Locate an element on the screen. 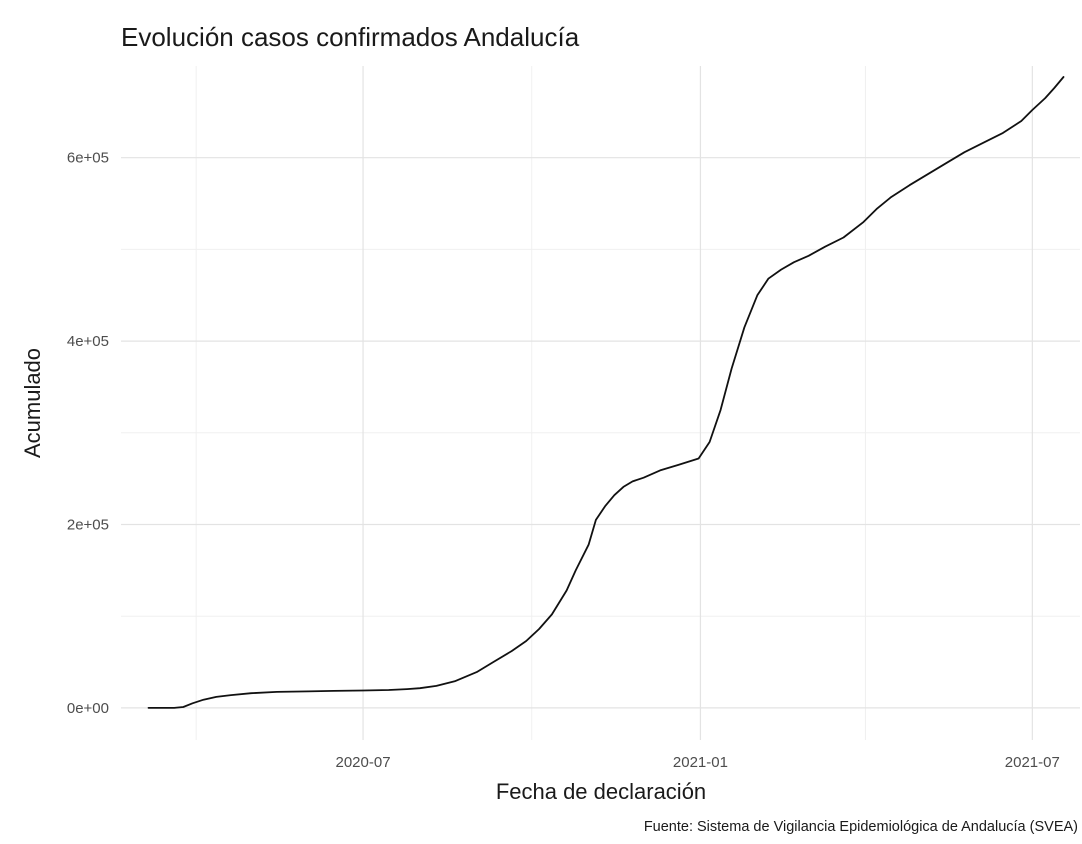 The image size is (1082, 844). y-axis-title: Acumulado is located at coordinates (32, 403).